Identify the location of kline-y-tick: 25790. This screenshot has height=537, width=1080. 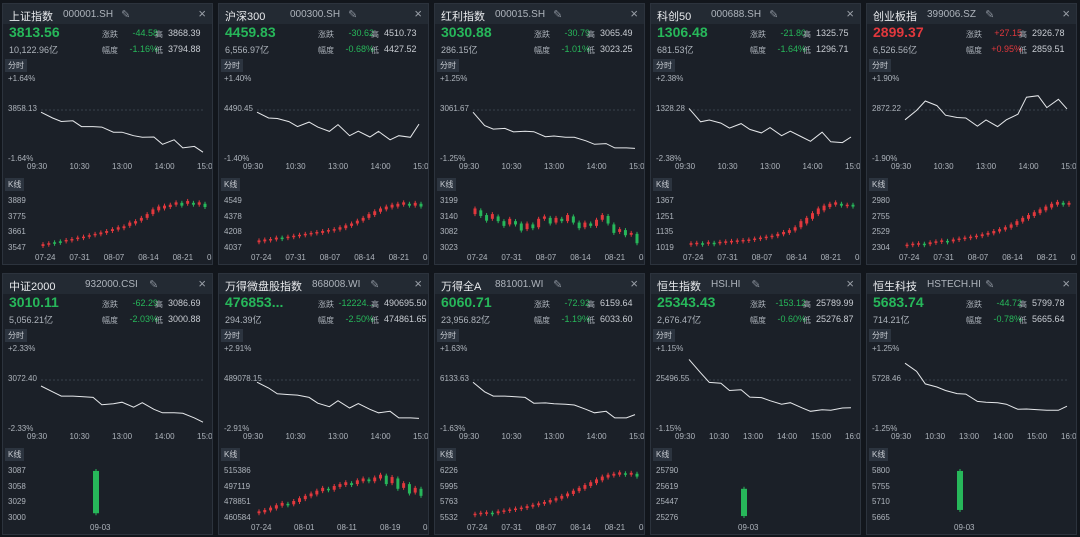
(667, 470).